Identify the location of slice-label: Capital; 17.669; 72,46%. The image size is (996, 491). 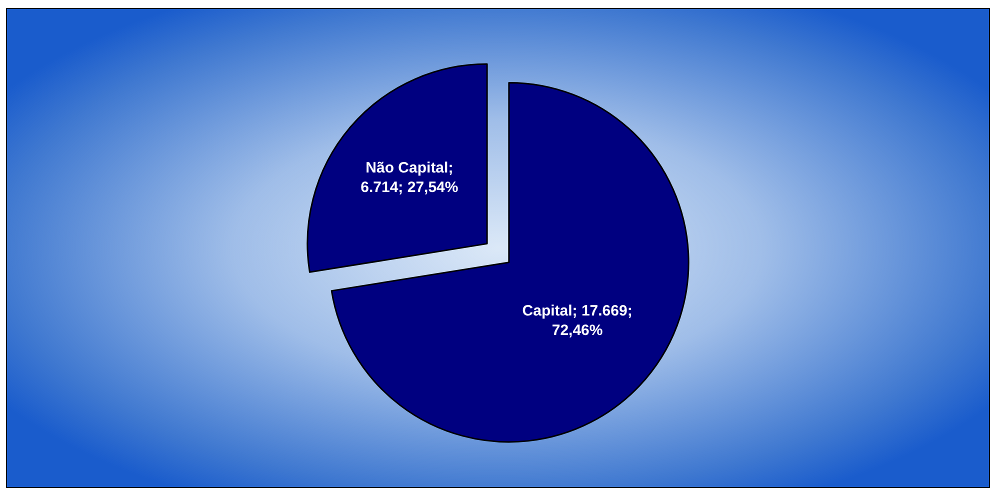
(577, 320).